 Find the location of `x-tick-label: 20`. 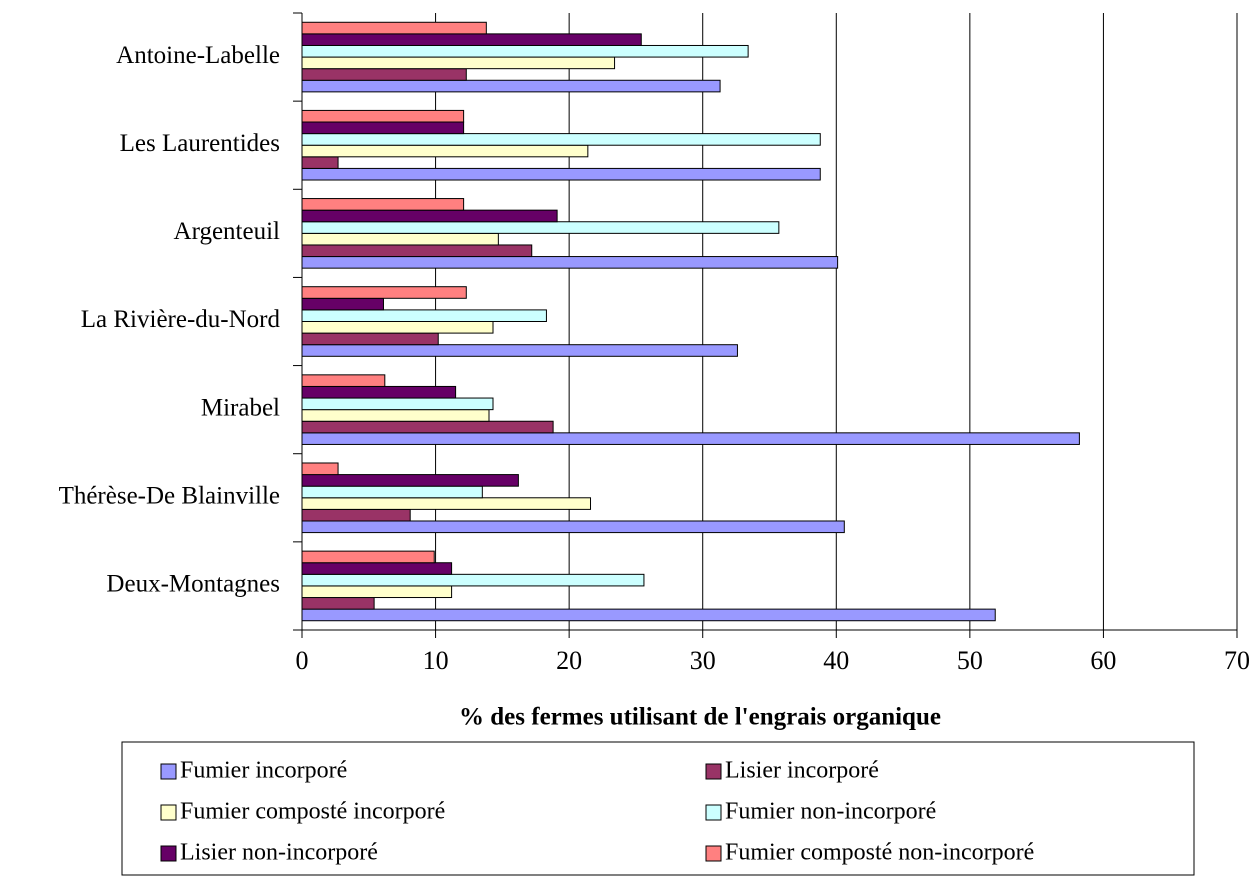

x-tick-label: 20 is located at coordinates (569, 660).